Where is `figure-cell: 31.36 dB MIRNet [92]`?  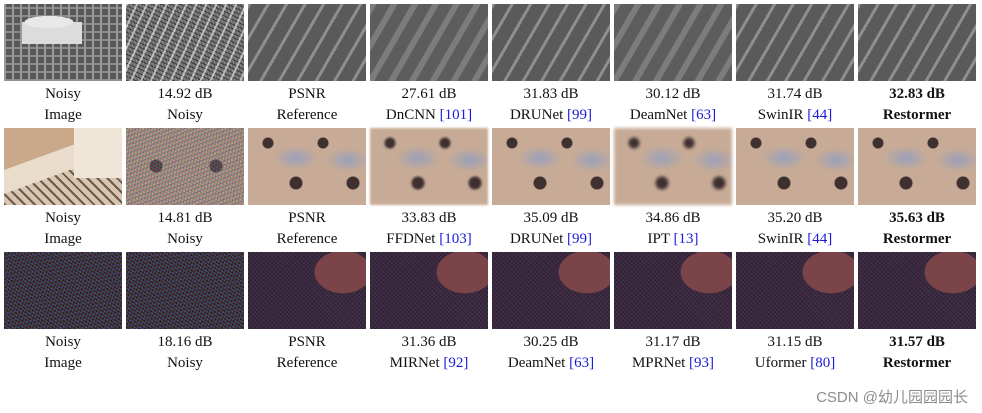
figure-cell: 31.36 dB MIRNet [92] is located at coordinates (429, 319).